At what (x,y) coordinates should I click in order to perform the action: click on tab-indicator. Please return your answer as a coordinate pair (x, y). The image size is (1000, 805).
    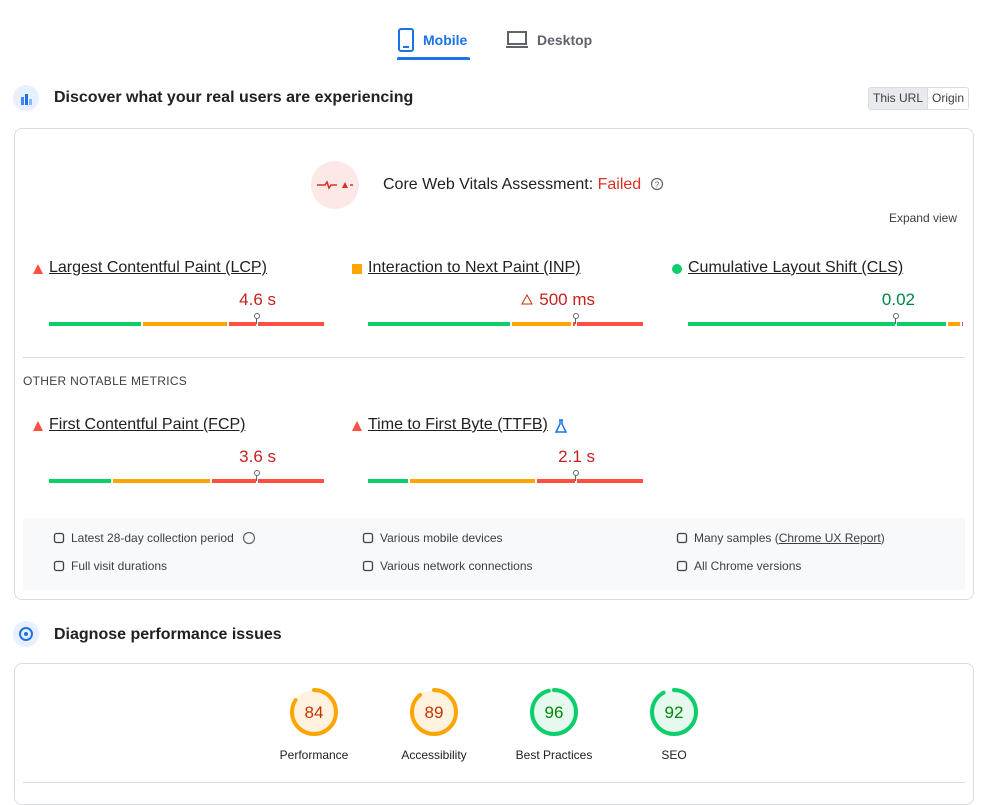
    Looking at the image, I should click on (433, 58).